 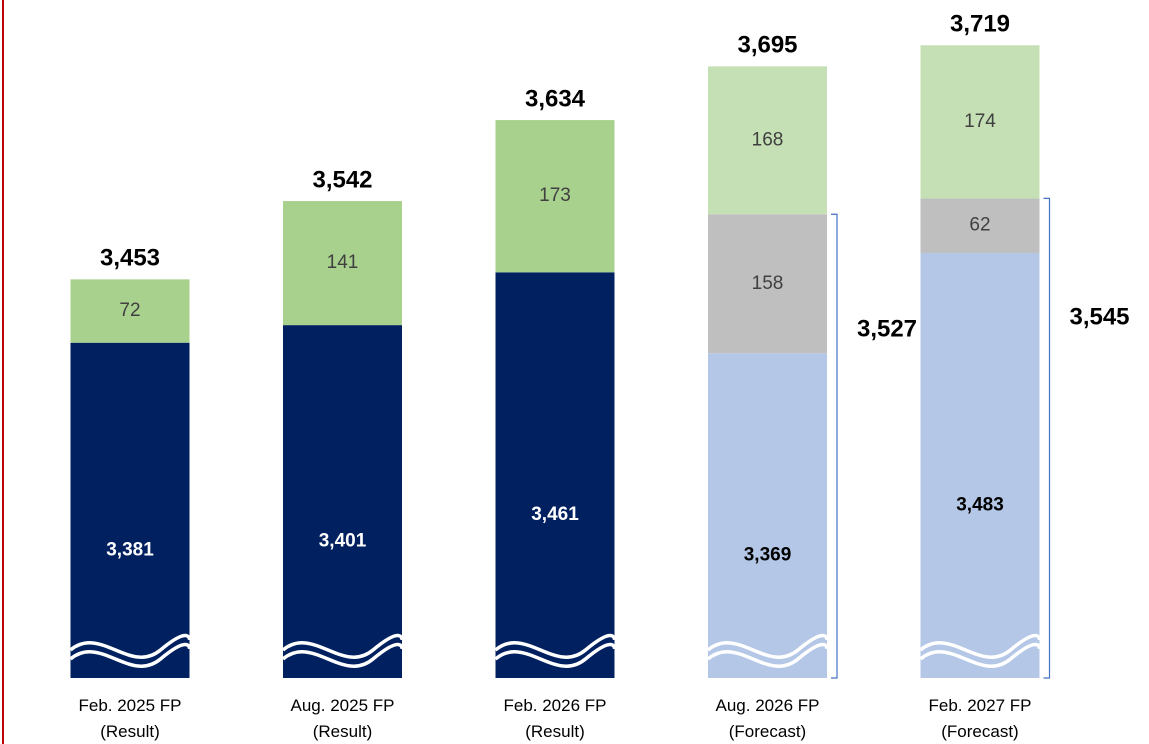 What do you see at coordinates (343, 541) in the screenshot?
I see `segment-label: 3,401` at bounding box center [343, 541].